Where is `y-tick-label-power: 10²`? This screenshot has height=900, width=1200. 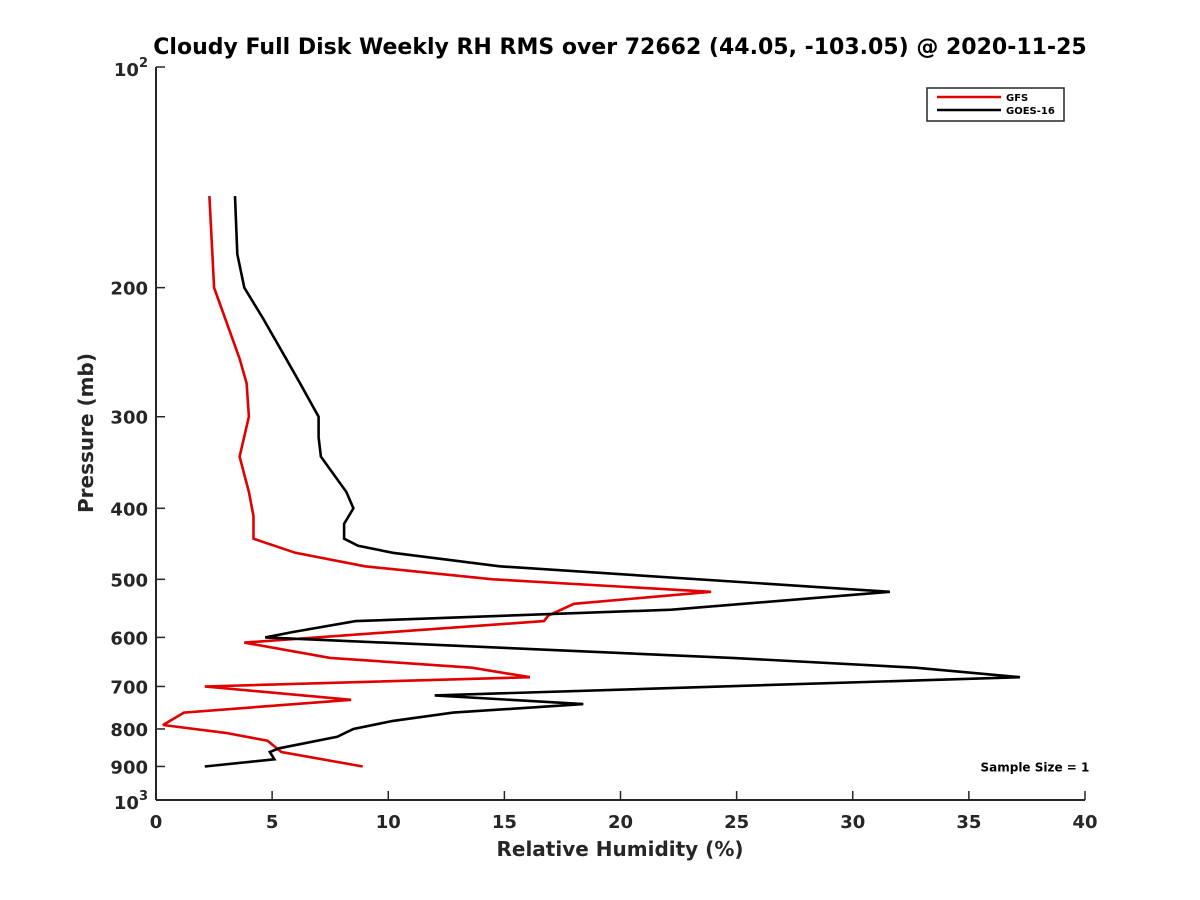
y-tick-label-power: 10² is located at coordinates (131, 68).